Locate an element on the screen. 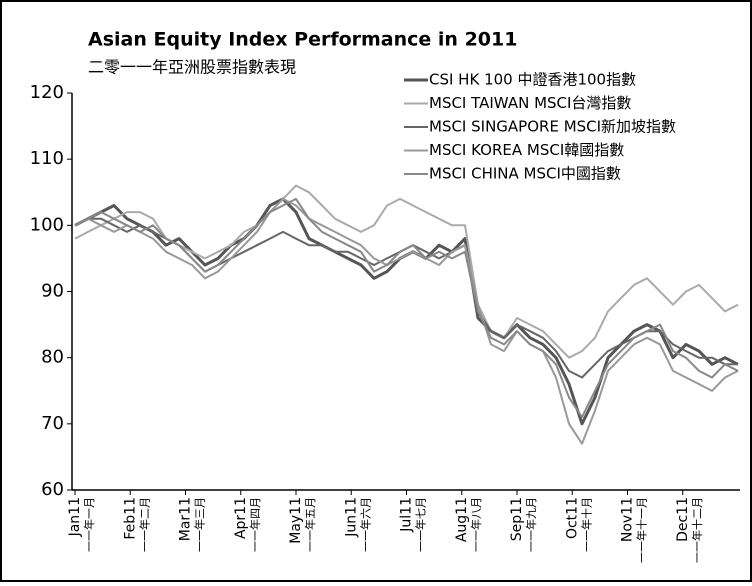  legend-label: MSCI SINGAPORE MSCI新加坡指數 is located at coordinates (552, 127).